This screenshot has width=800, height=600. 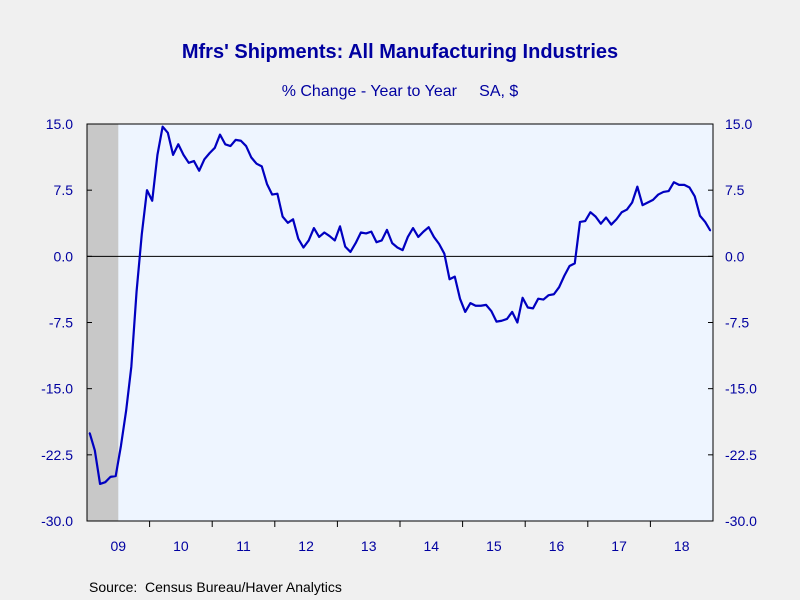 I want to click on y-tick-label-left: 0.0, so click(x=64, y=256).